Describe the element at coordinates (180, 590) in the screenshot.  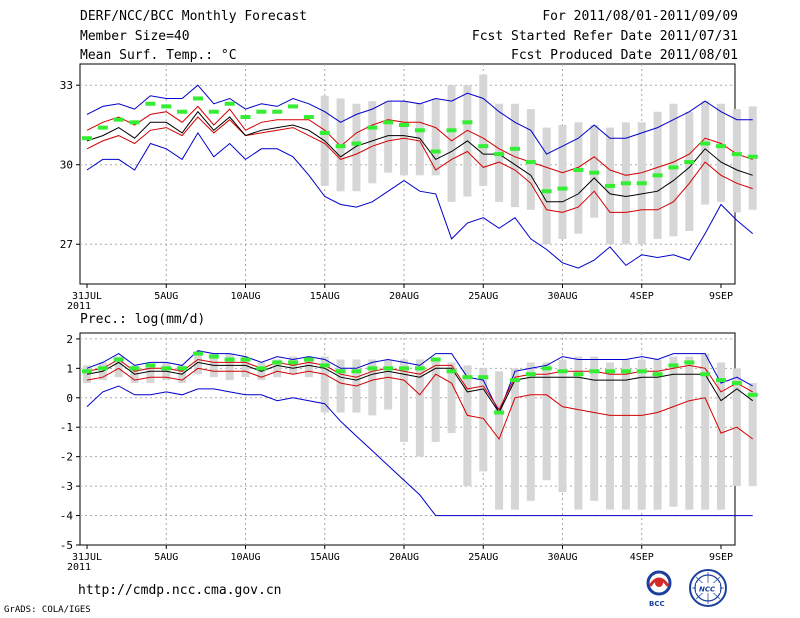
I see `footer-url: http://cmdp.ncc.cma.gov.cn` at that location.